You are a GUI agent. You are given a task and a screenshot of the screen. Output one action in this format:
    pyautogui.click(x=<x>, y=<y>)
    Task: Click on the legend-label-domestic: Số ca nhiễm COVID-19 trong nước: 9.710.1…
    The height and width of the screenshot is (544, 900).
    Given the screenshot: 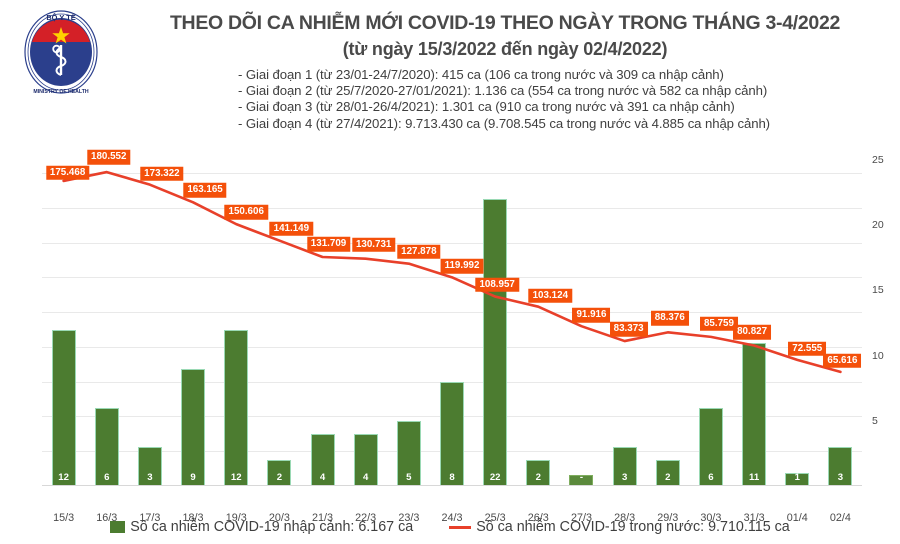 What is the action you would take?
    pyautogui.click(x=633, y=527)
    